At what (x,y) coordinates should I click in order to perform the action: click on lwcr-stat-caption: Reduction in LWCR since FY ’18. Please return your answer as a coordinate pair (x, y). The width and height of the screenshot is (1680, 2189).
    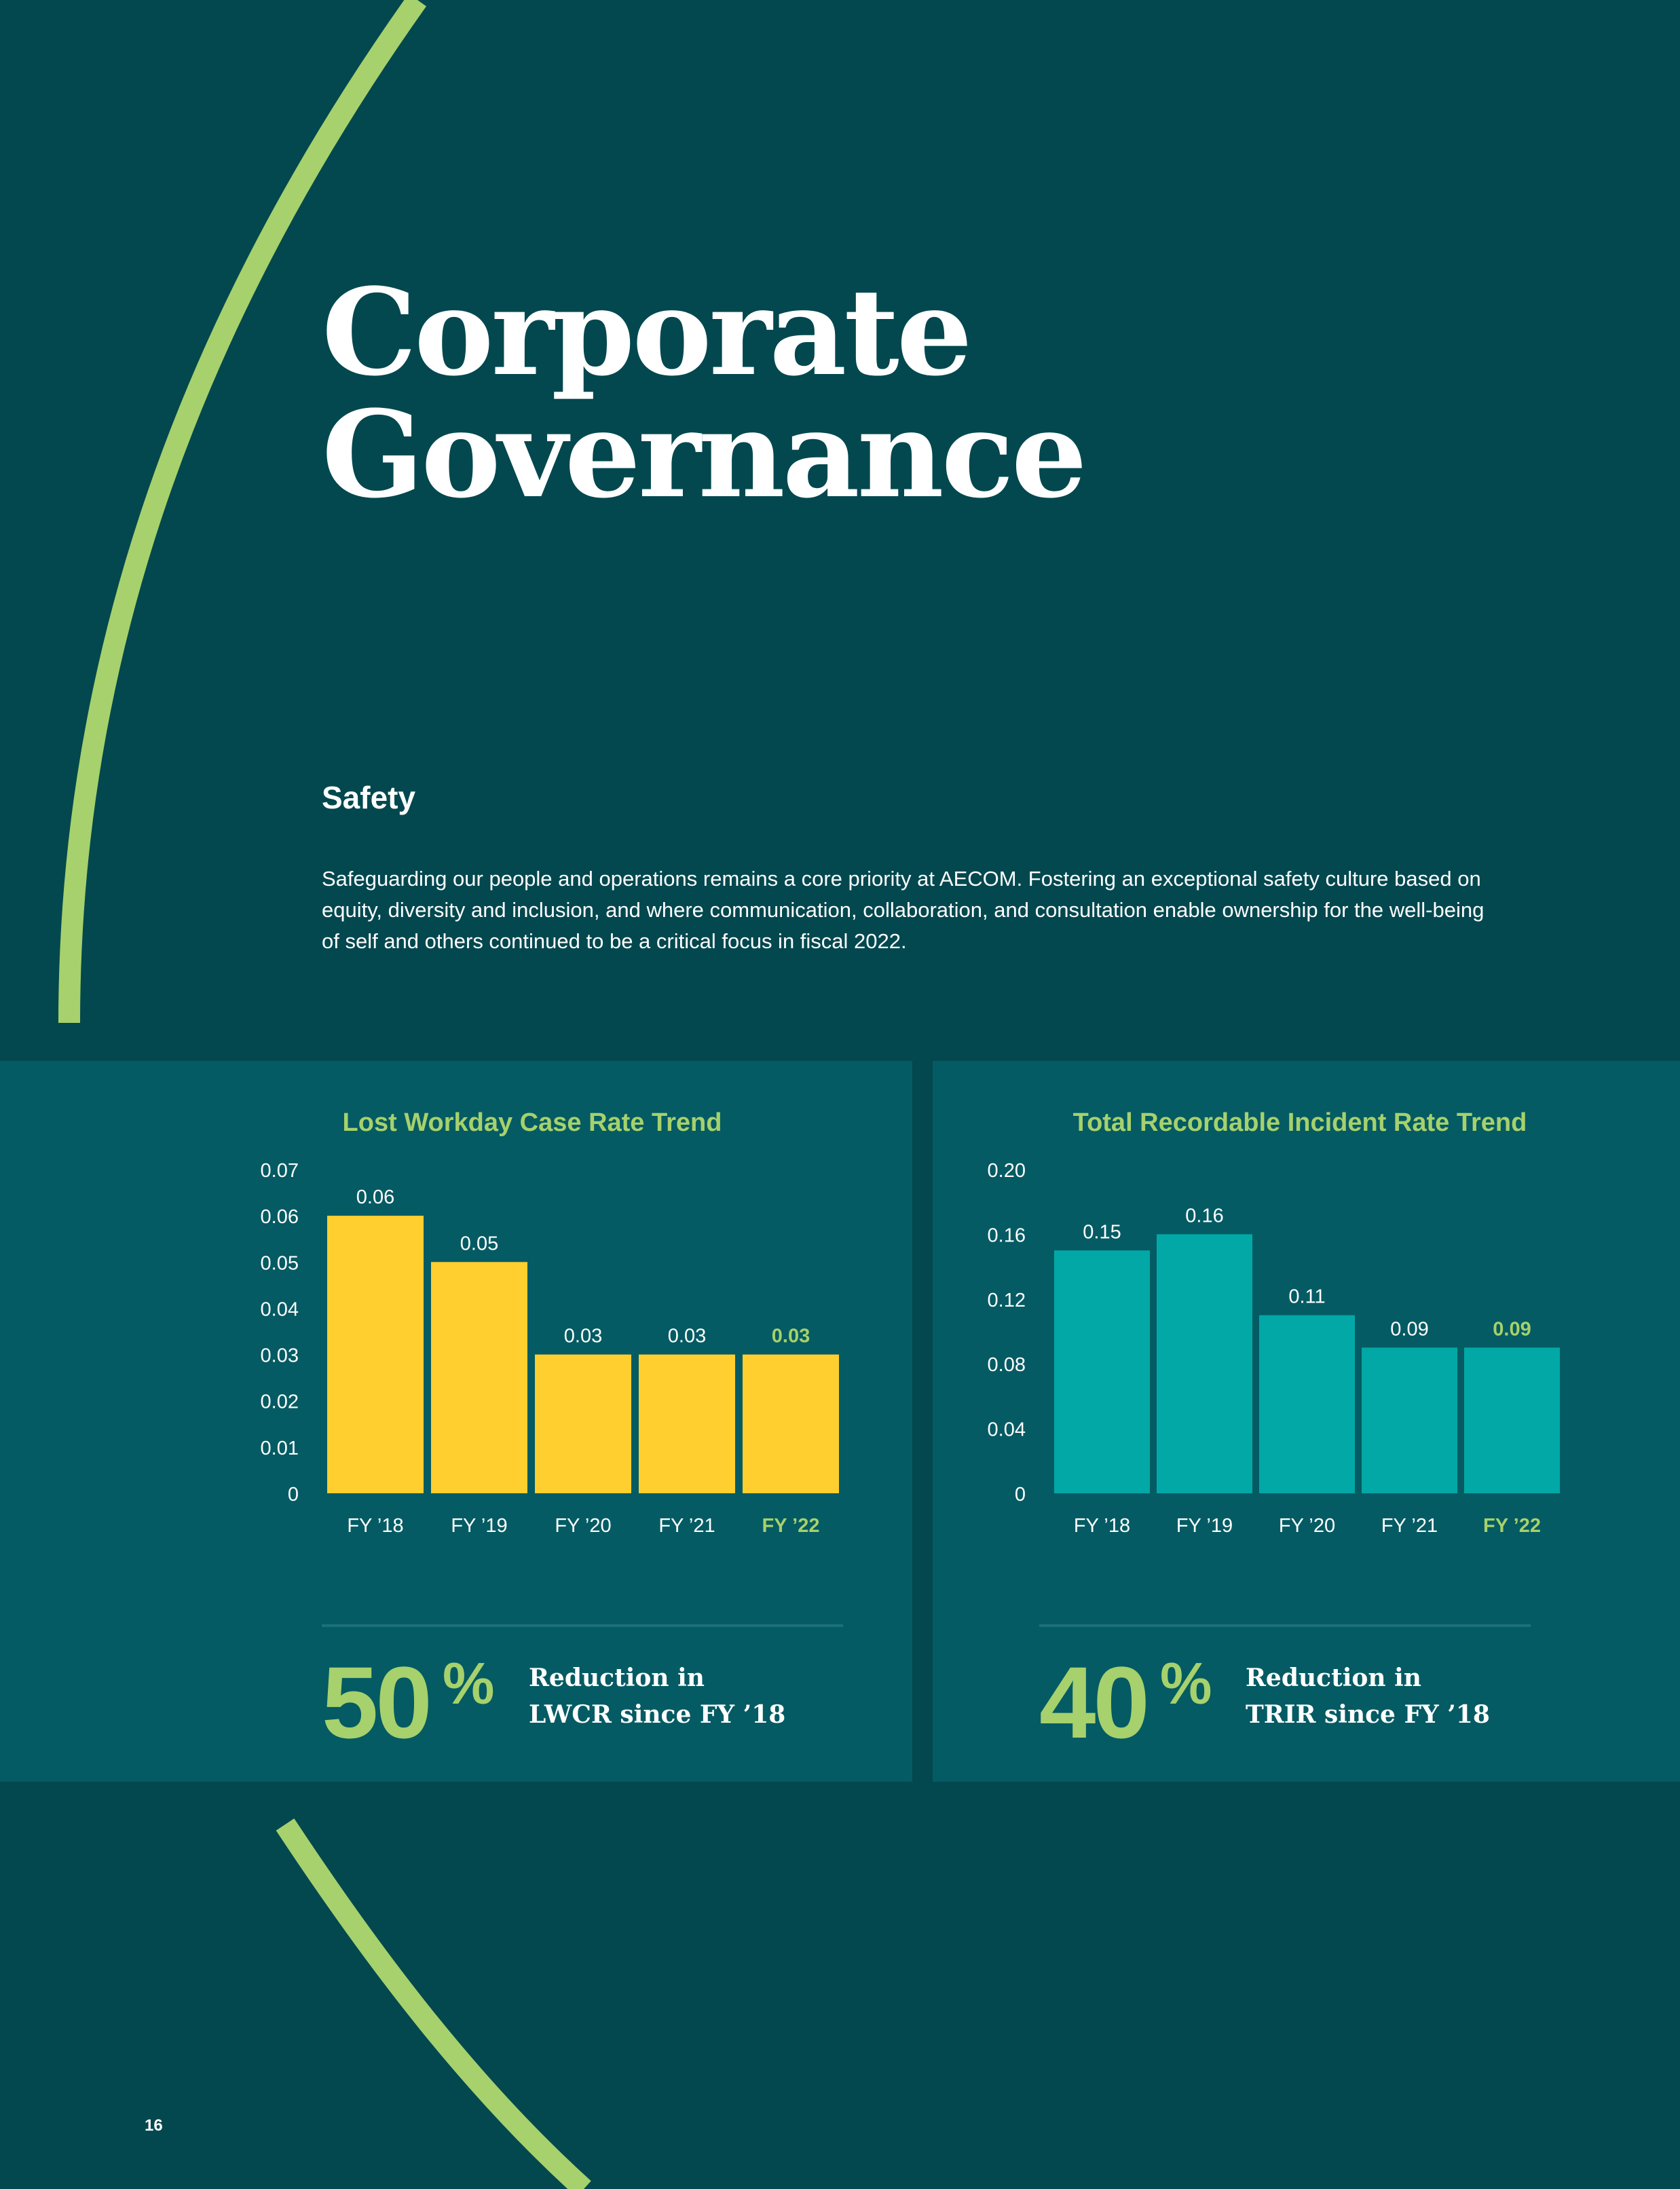
    Looking at the image, I should click on (657, 1696).